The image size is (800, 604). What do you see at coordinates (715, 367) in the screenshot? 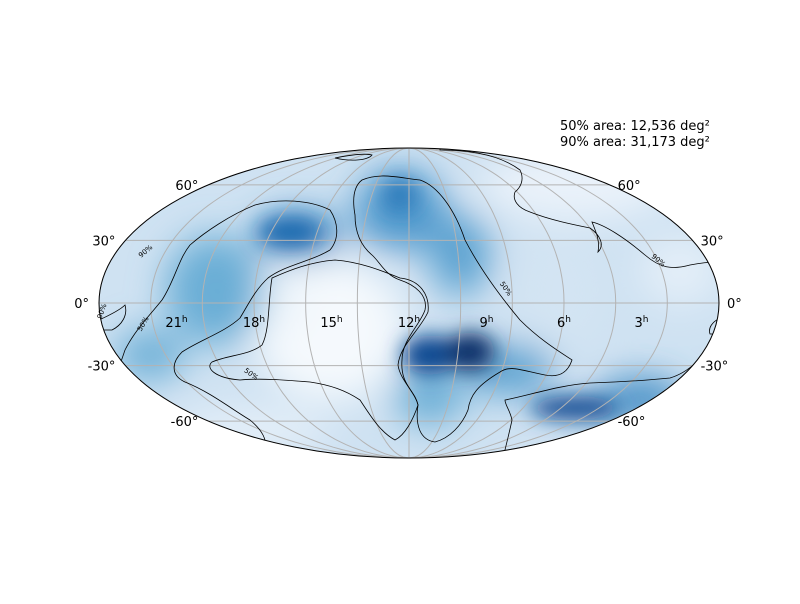
I see `dec-tick-label-right: -30°` at bounding box center [715, 367].